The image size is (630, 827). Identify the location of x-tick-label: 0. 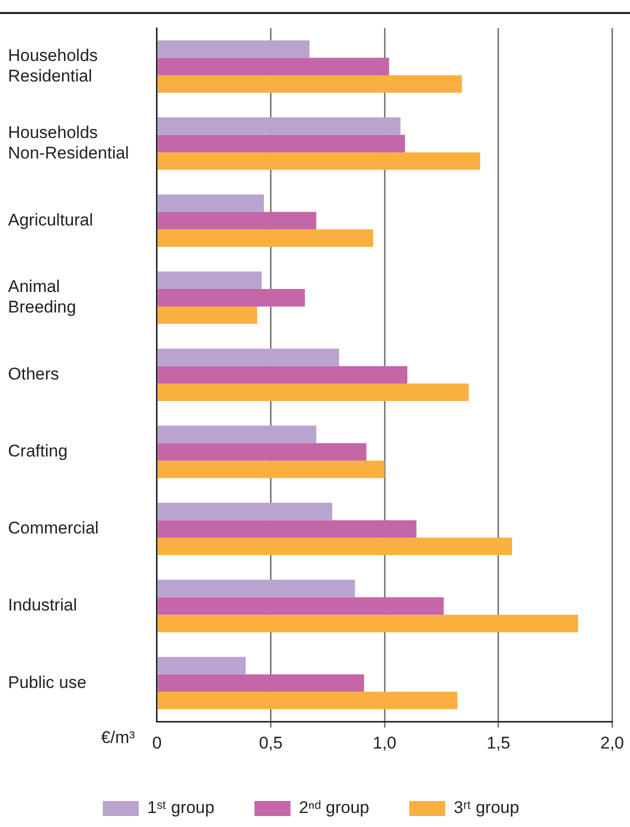
(157, 742).